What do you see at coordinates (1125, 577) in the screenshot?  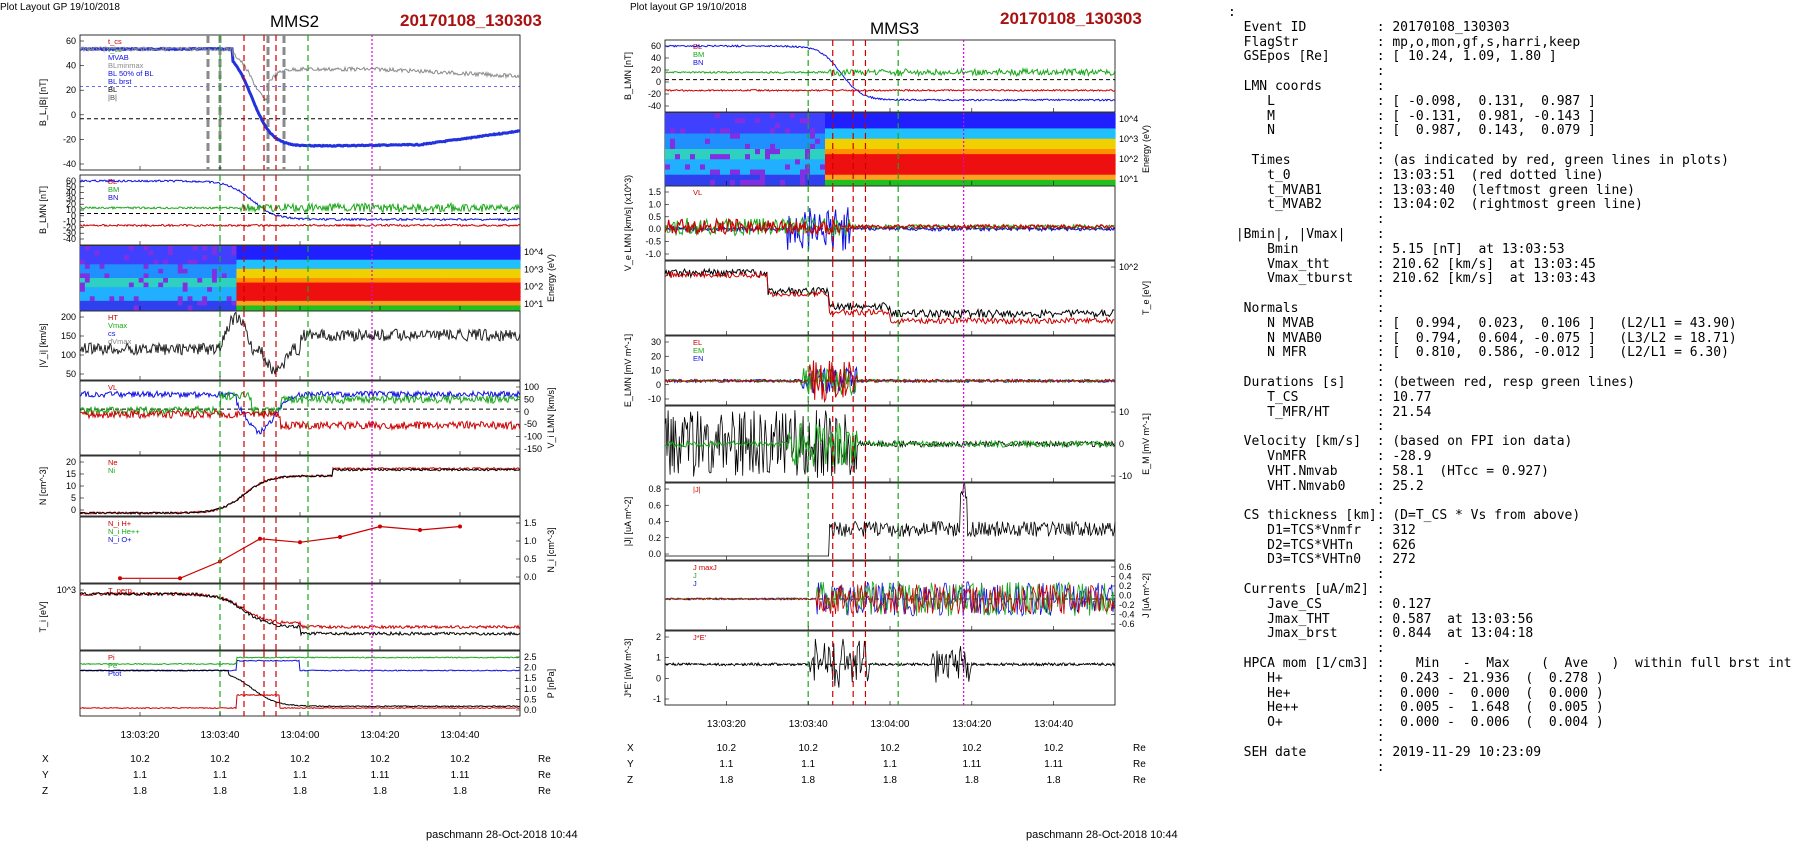 I see `y-tick-label: 0.4` at bounding box center [1125, 577].